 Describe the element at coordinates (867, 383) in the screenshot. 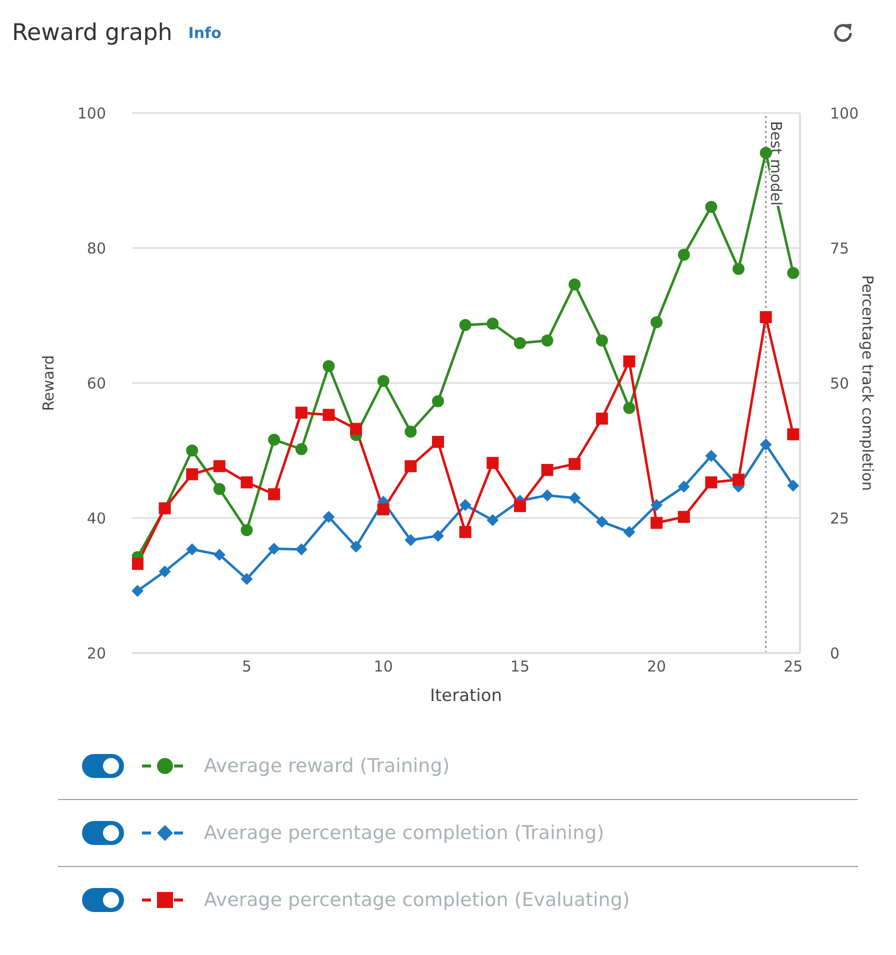

I see `y2-axis-title: Percentage track completion` at that location.